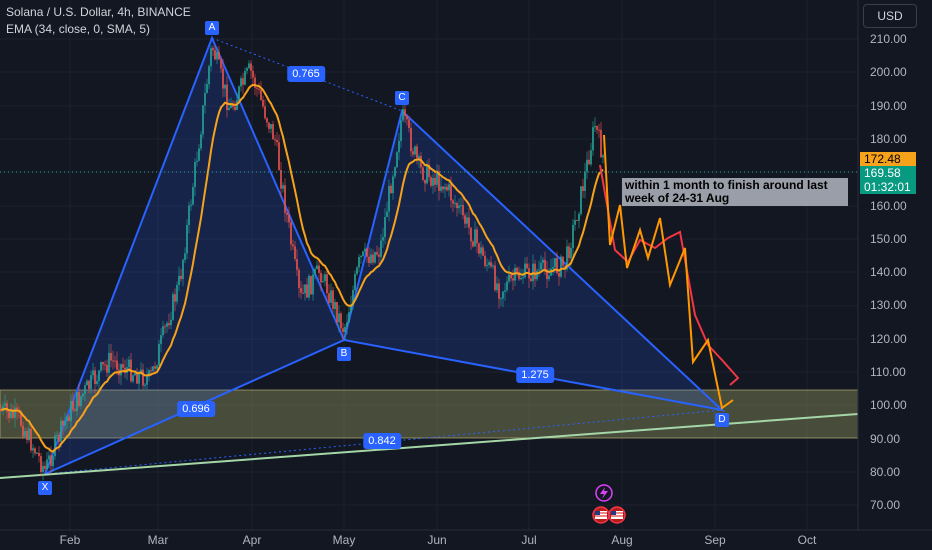 This screenshot has height=550, width=932. Describe the element at coordinates (888, 305) in the screenshot. I see `price-tick-label: 130.00` at that location.